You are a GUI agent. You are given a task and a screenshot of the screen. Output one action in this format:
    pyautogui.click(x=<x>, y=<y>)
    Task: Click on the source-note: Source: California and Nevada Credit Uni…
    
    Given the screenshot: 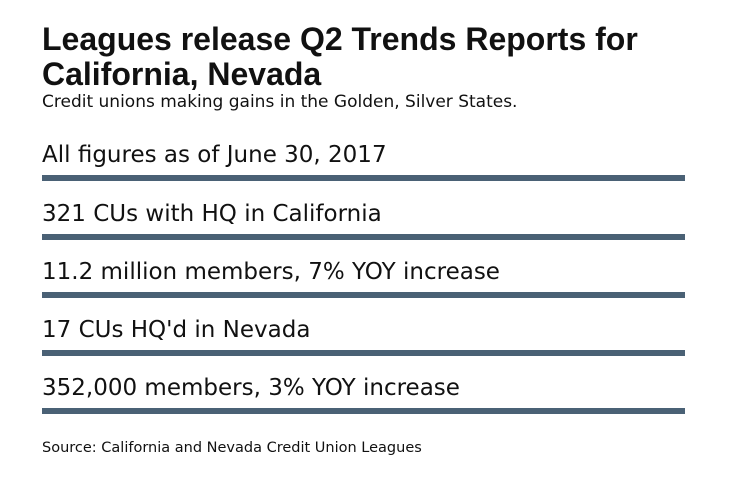 What is the action you would take?
    pyautogui.click(x=232, y=448)
    